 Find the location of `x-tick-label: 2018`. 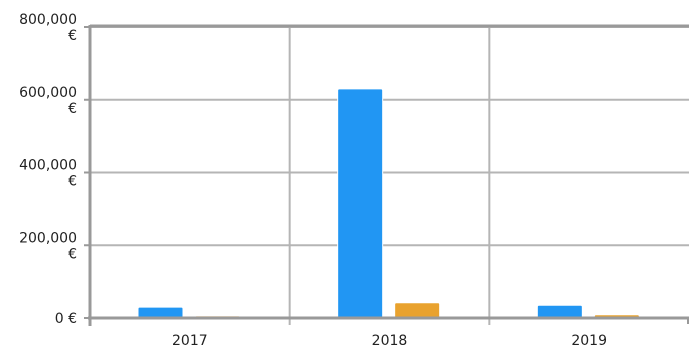

x-tick-label: 2018 is located at coordinates (390, 341).